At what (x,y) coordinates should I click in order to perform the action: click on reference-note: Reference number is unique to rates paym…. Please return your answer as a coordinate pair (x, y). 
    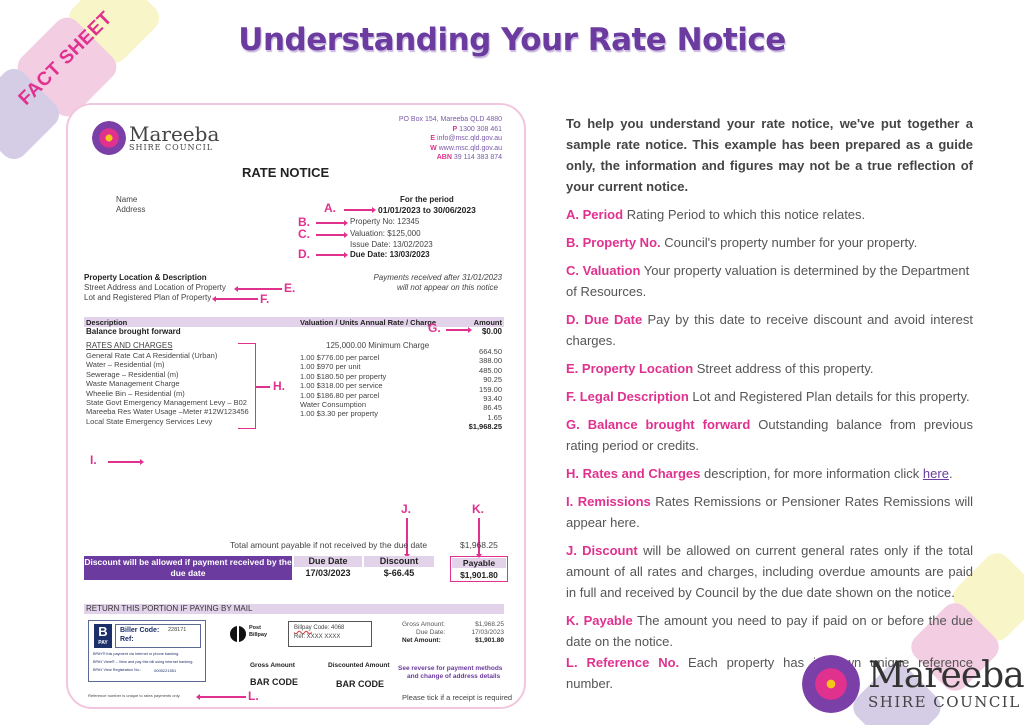
    Looking at the image, I should click on (134, 695).